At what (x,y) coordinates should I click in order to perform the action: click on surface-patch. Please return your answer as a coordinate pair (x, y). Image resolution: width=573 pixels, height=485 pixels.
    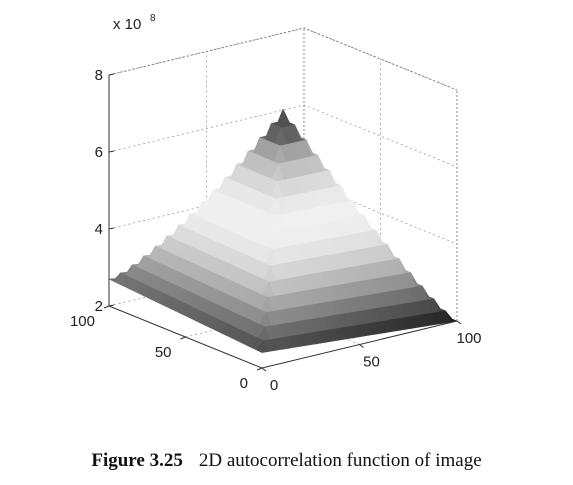
    Looking at the image, I should click on (262, 346).